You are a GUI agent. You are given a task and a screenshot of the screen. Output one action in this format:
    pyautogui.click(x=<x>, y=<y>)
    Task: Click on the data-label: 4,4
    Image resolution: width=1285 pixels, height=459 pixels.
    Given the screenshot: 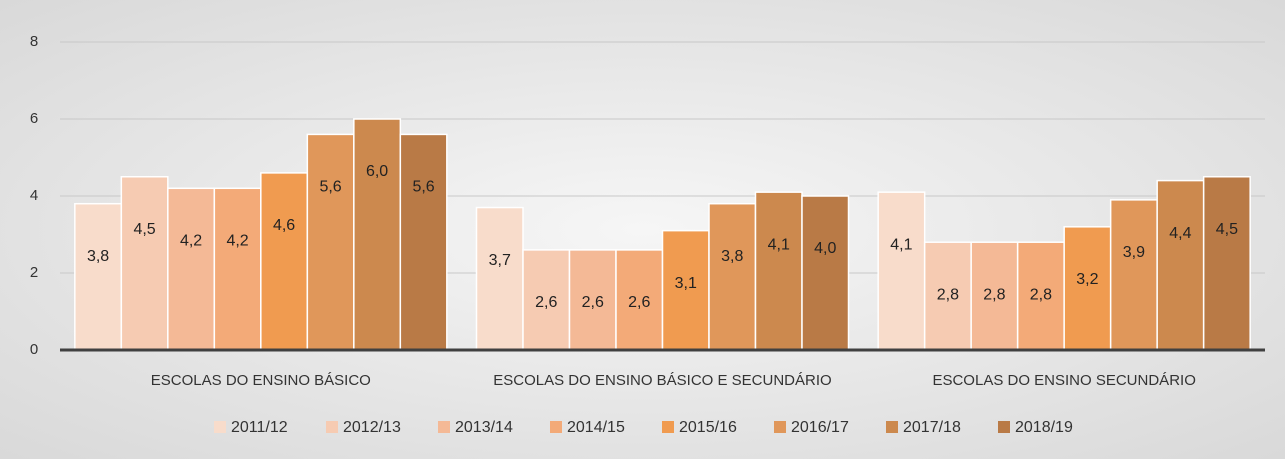 What is the action you would take?
    pyautogui.click(x=1180, y=233)
    